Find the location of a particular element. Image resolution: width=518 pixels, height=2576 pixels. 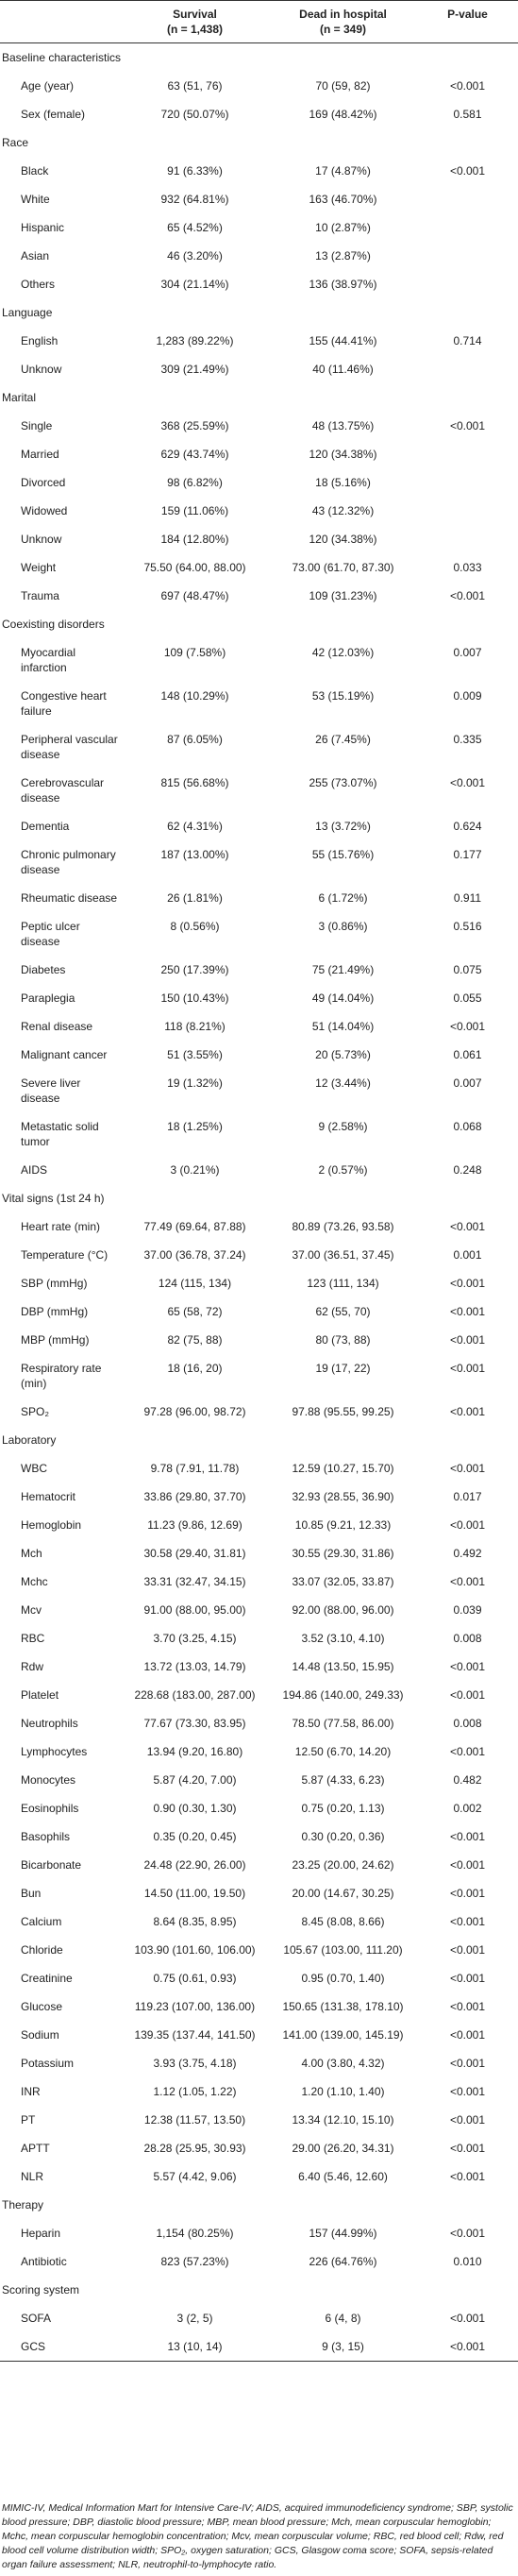

cell-value: 0.492 is located at coordinates (467, 1553).